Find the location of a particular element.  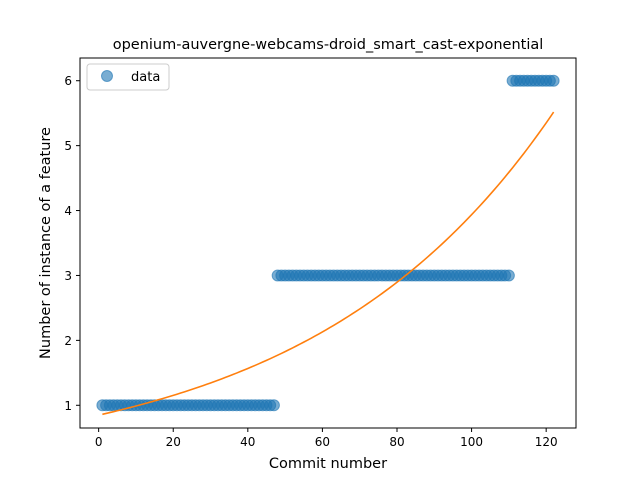

legend: data is located at coordinates (128, 77).